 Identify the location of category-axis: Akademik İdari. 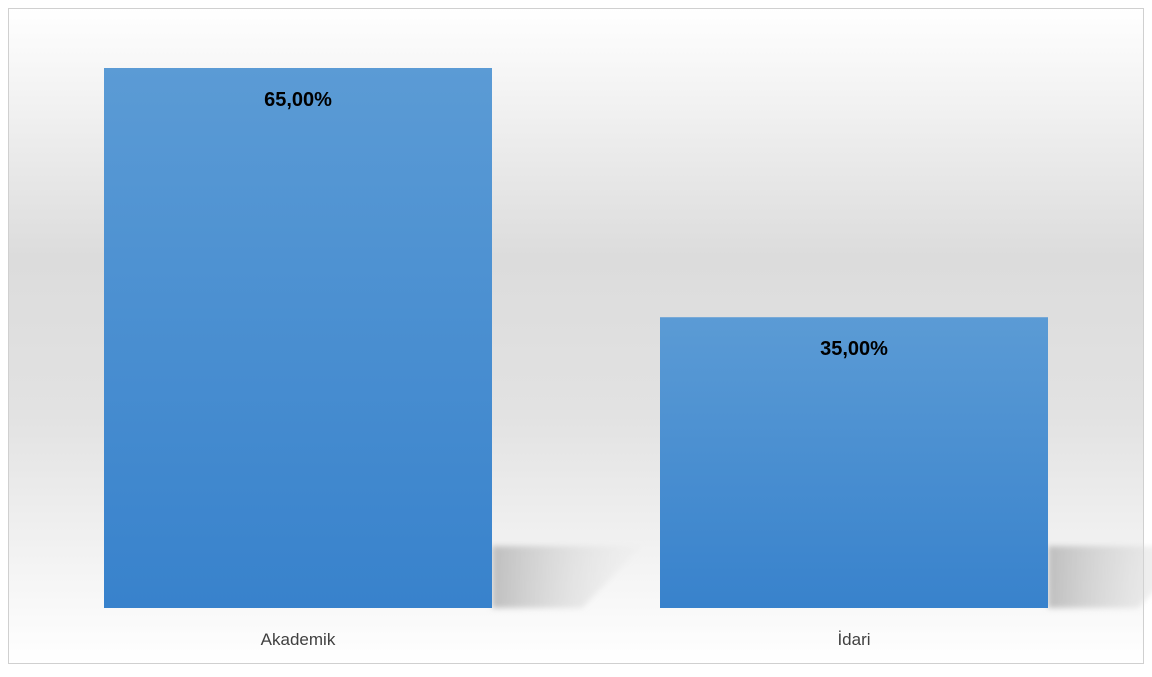
(566, 639).